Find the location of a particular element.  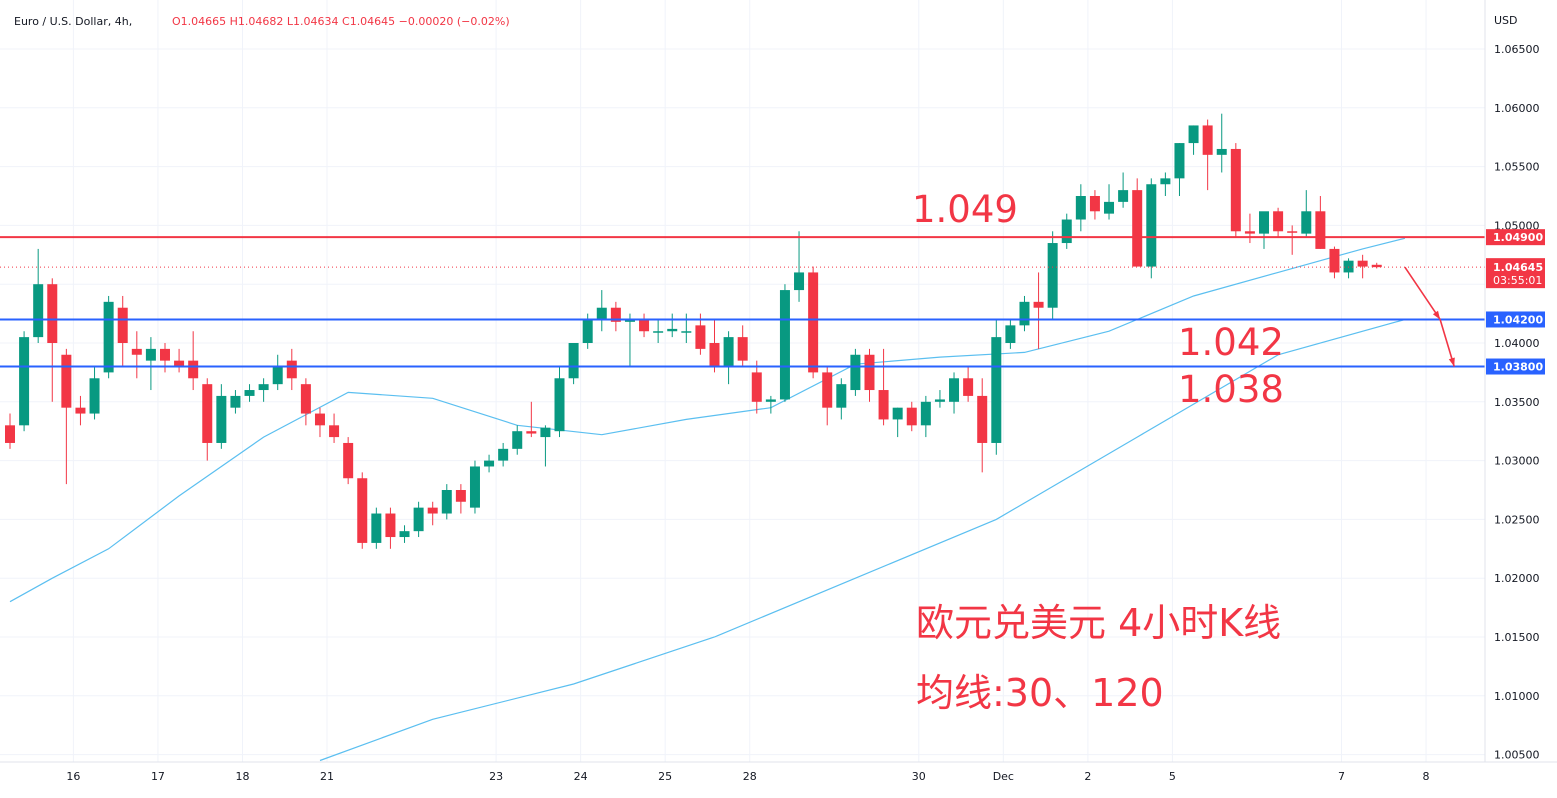

symbol-name: Euro / U.S. Dollar, 4h, is located at coordinates (73, 21).